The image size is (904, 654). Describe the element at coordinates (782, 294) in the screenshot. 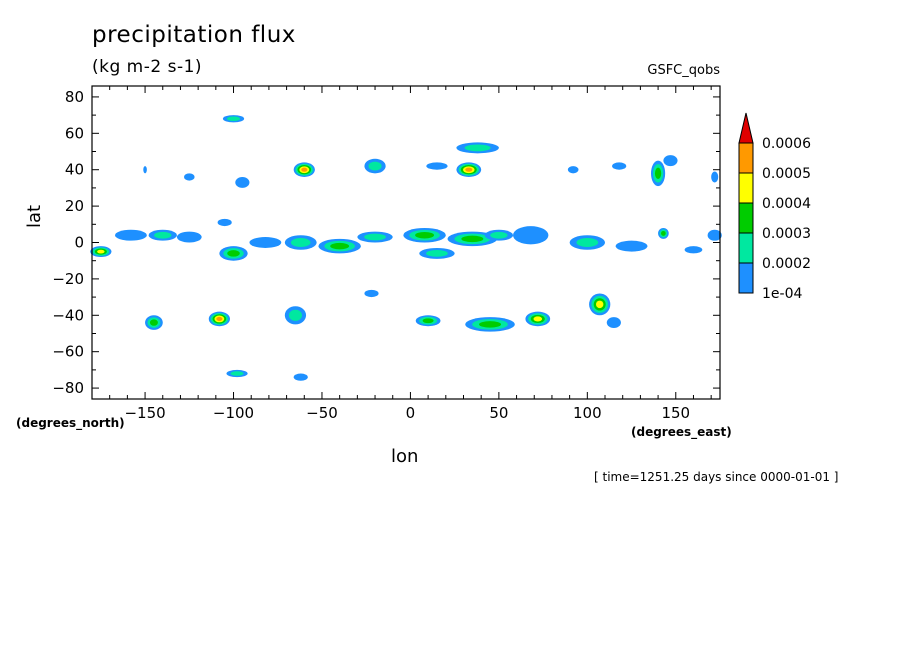

I see `colorbar-label: 1e-04` at that location.